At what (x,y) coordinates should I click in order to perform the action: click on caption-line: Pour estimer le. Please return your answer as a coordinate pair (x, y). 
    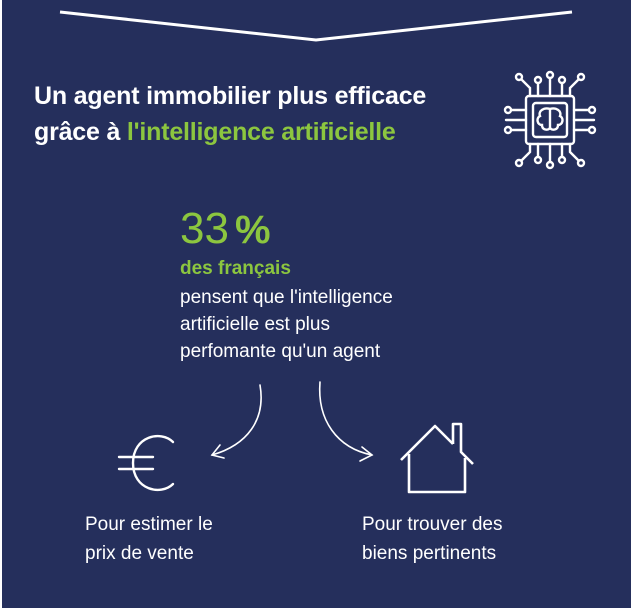
    Looking at the image, I should click on (149, 524).